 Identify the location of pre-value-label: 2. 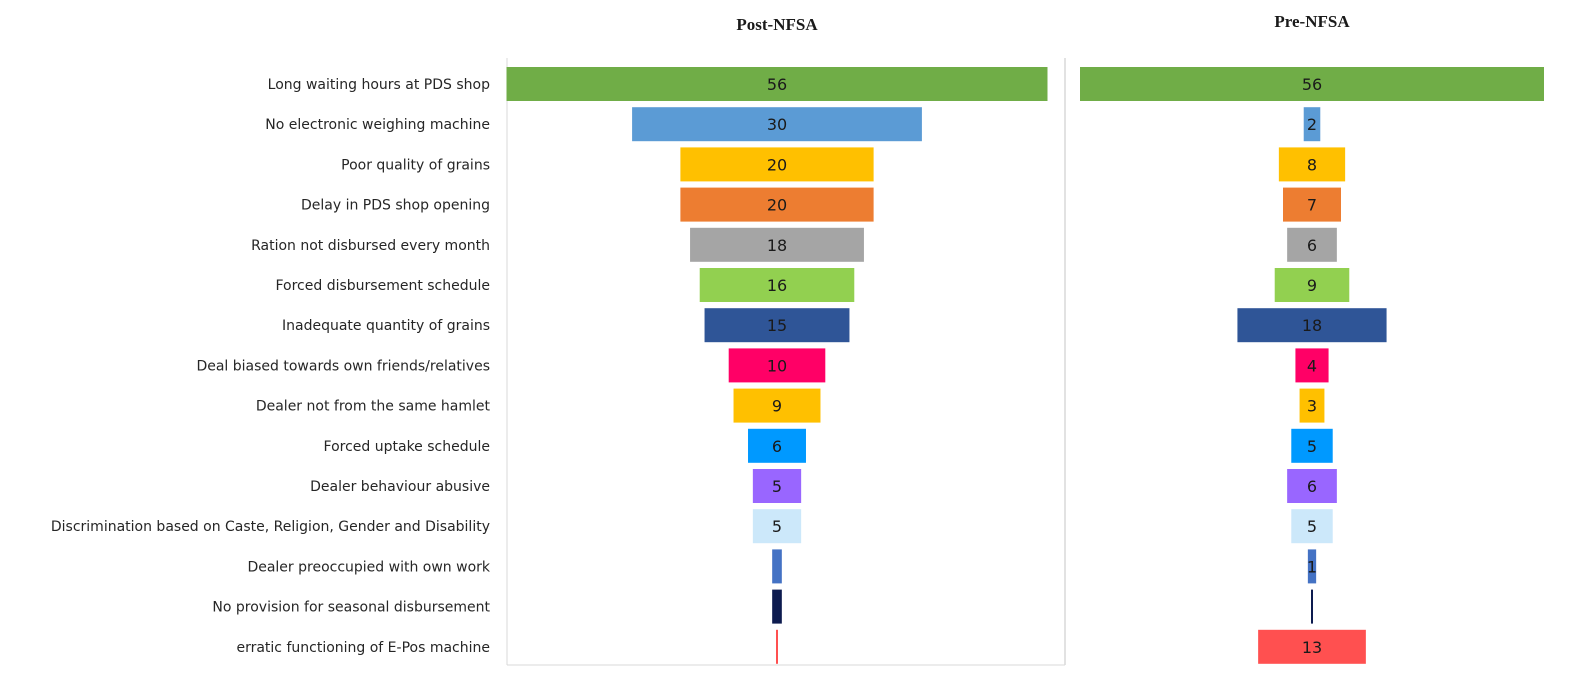
(1312, 124).